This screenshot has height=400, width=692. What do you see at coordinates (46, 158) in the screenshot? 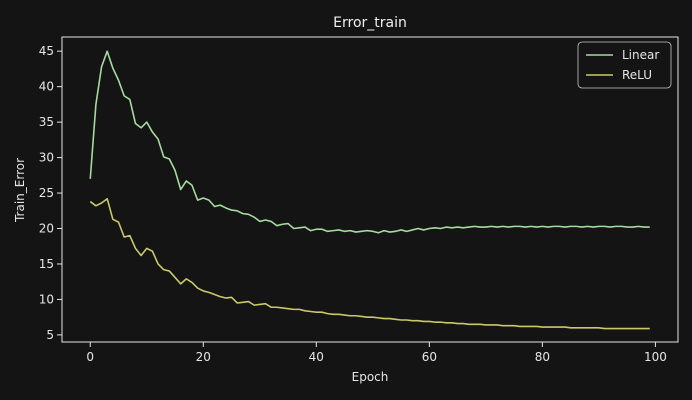
I see `y-tick-label: 30` at bounding box center [46, 158].